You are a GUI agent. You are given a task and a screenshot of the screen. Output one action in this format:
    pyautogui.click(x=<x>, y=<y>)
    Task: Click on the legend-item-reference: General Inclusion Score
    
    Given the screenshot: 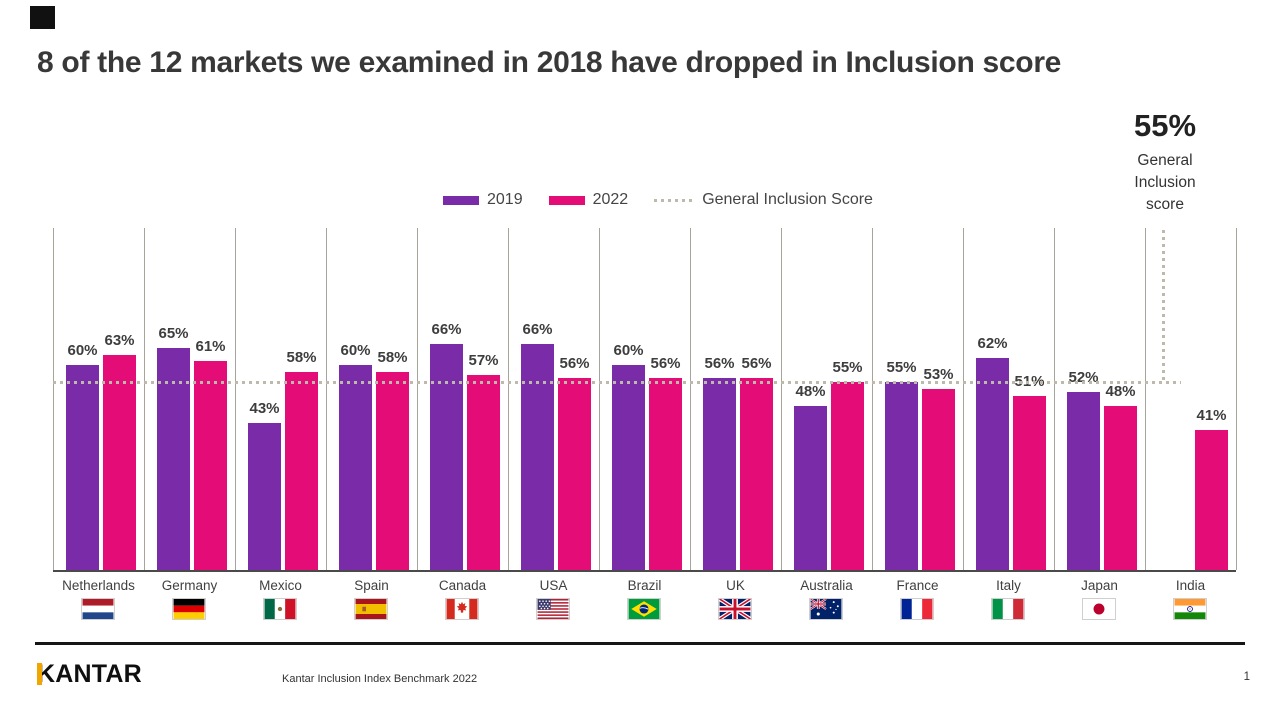 What is the action you would take?
    pyautogui.click(x=763, y=200)
    